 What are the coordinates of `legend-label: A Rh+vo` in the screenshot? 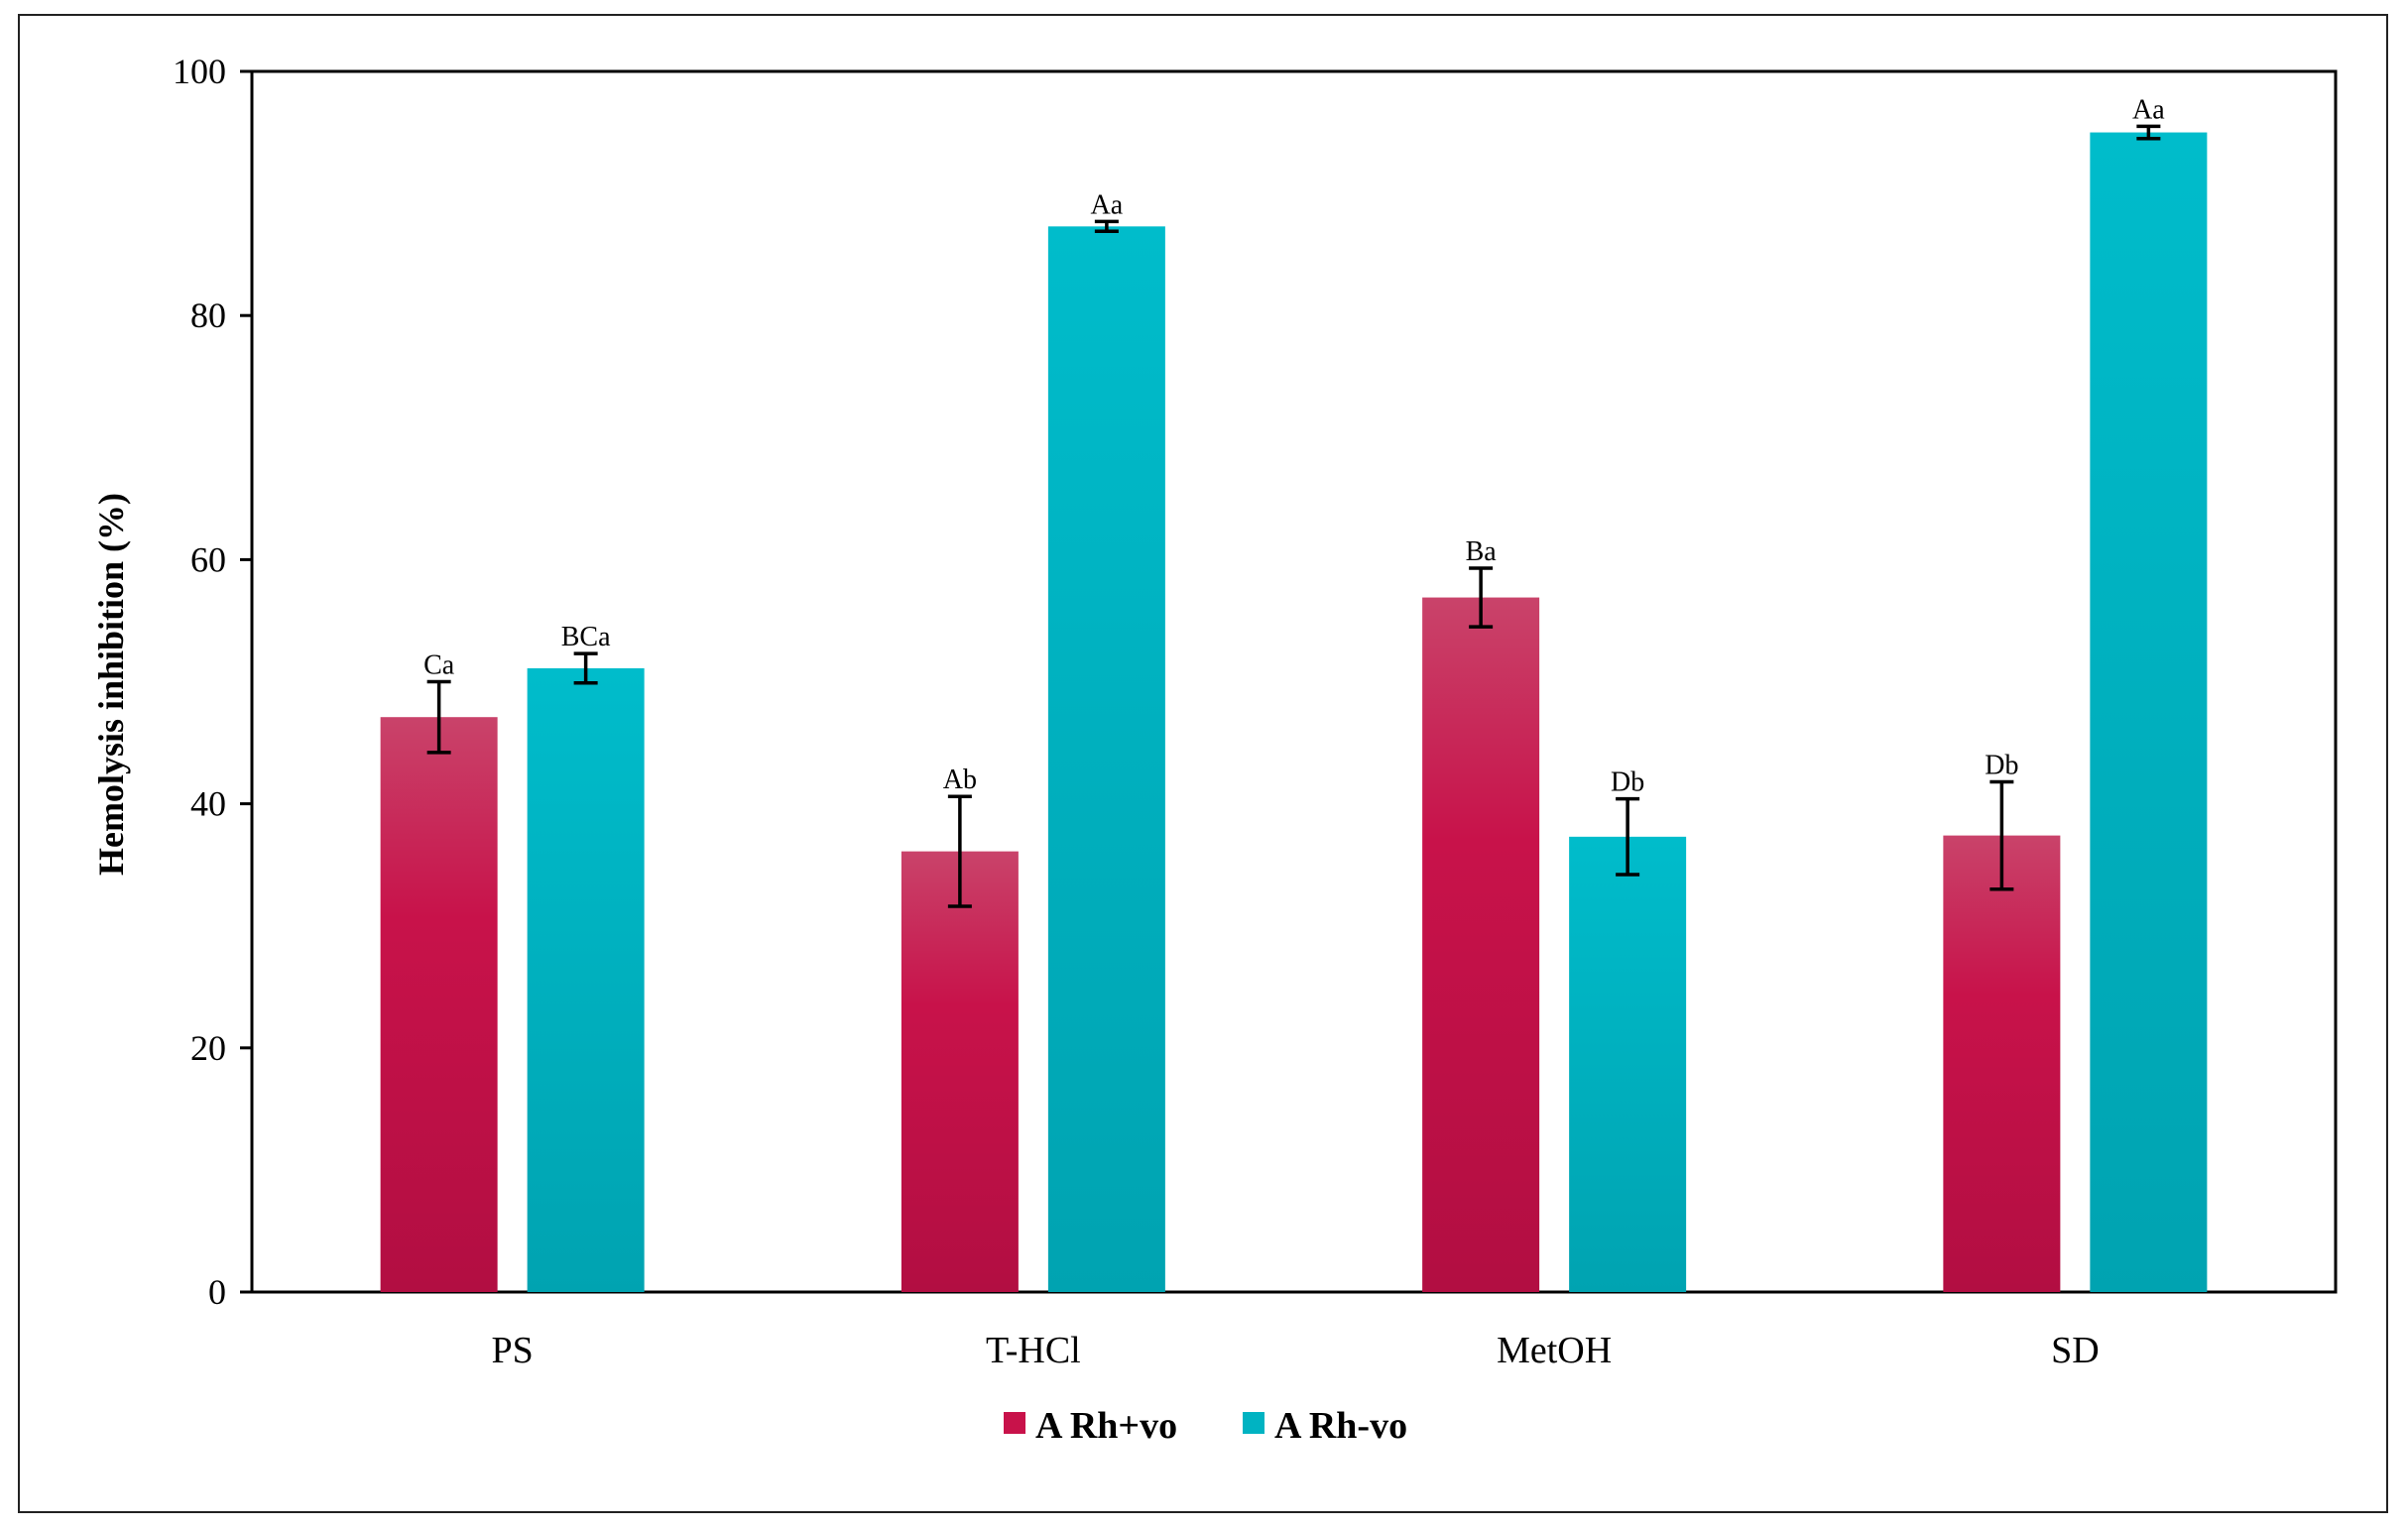 It's located at (1106, 1426).